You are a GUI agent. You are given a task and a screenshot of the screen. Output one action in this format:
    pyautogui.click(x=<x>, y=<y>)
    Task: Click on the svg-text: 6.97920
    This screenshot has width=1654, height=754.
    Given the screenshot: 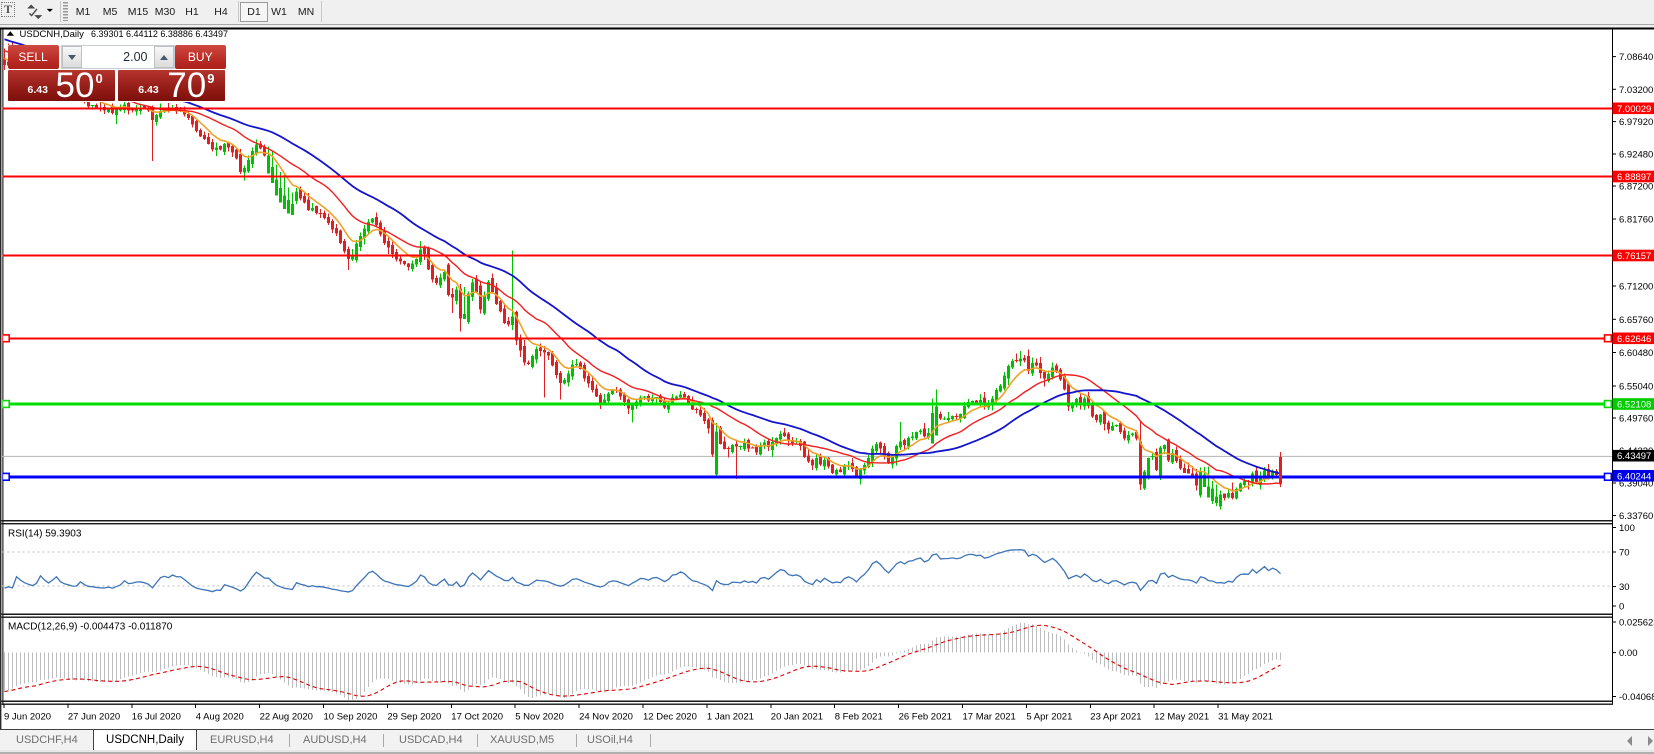 What is the action you would take?
    pyautogui.click(x=1636, y=122)
    